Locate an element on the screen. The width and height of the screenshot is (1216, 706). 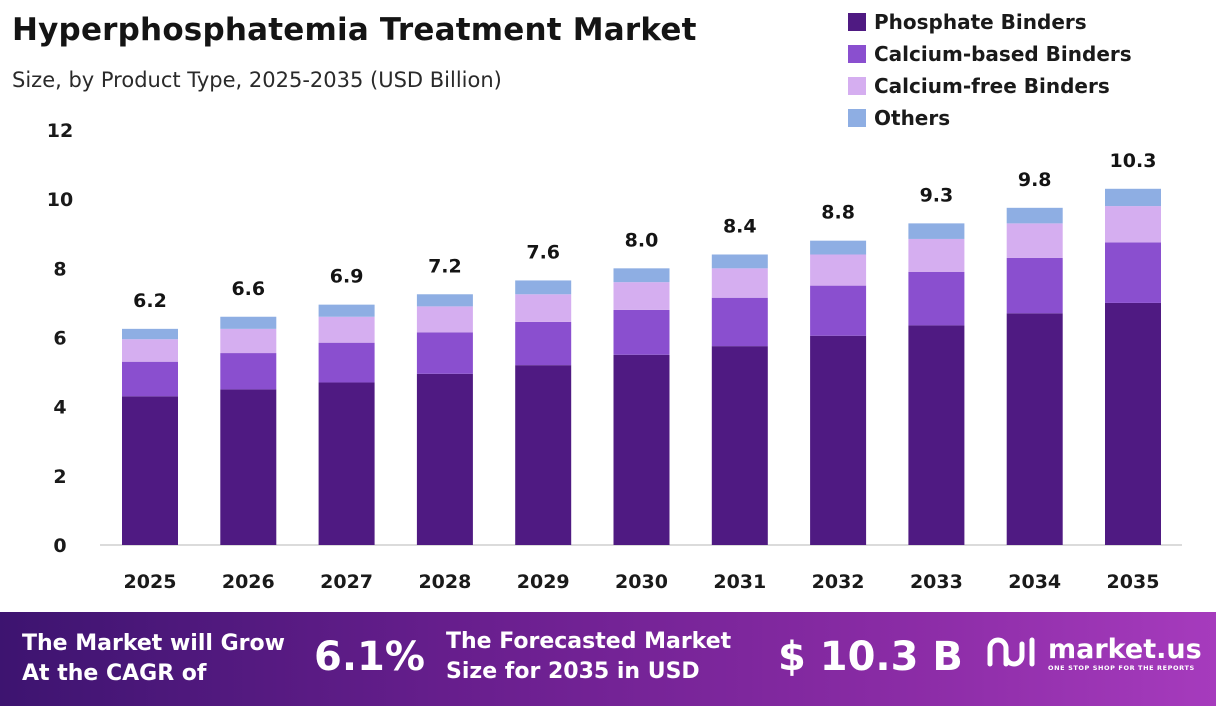
brand-logo: market.us ONE STOP SHOP FOR THE REPORTS is located at coordinates (1094, 654).